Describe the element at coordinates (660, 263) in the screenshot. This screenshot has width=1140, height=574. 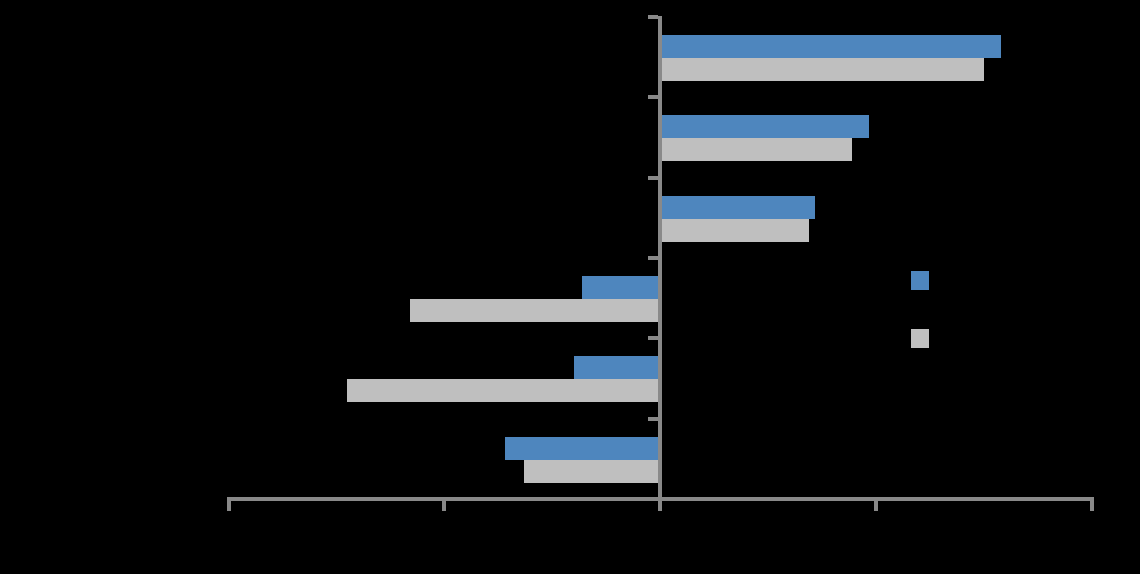
I see `y-axis-line` at that location.